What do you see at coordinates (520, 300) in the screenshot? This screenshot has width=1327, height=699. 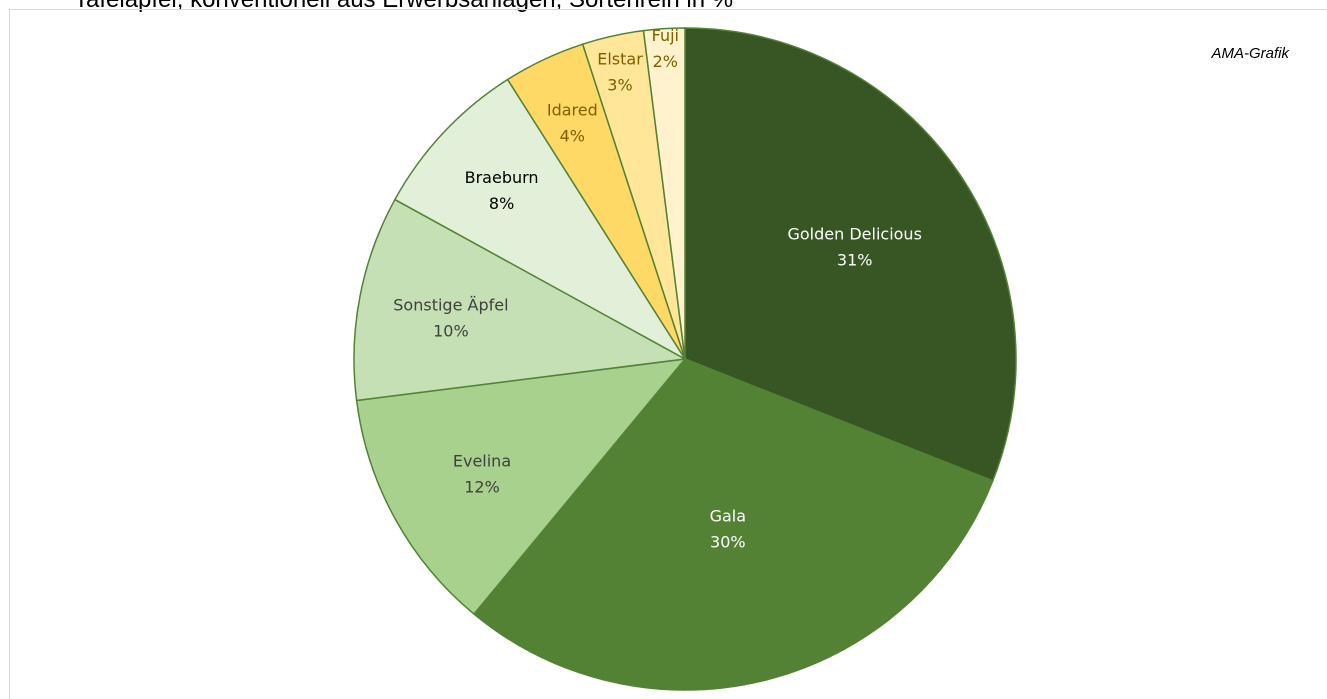 I see `pie-slice-sonstige-äpfel` at bounding box center [520, 300].